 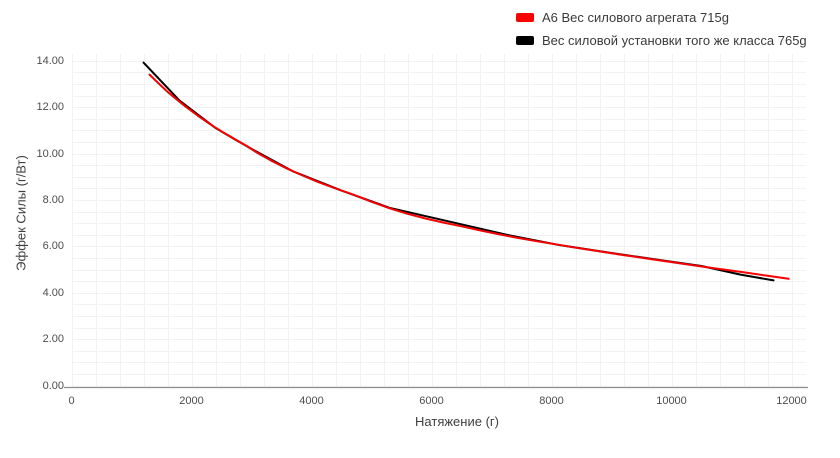 What do you see at coordinates (50, 153) in the screenshot?
I see `y-tick-label: 10.00` at bounding box center [50, 153].